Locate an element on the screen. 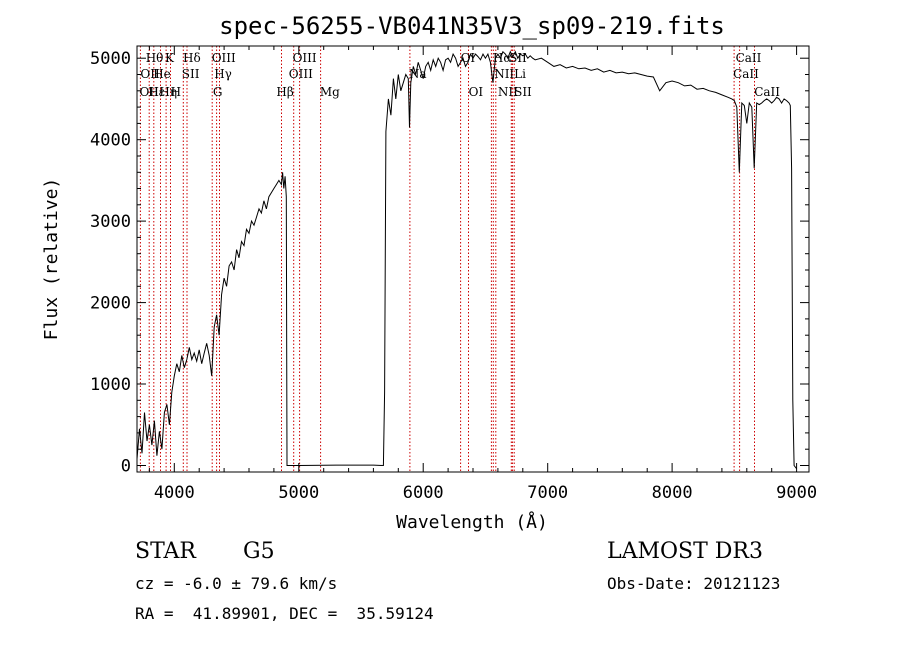 The image size is (900, 649). line-label-14: Na is located at coordinates (418, 74).